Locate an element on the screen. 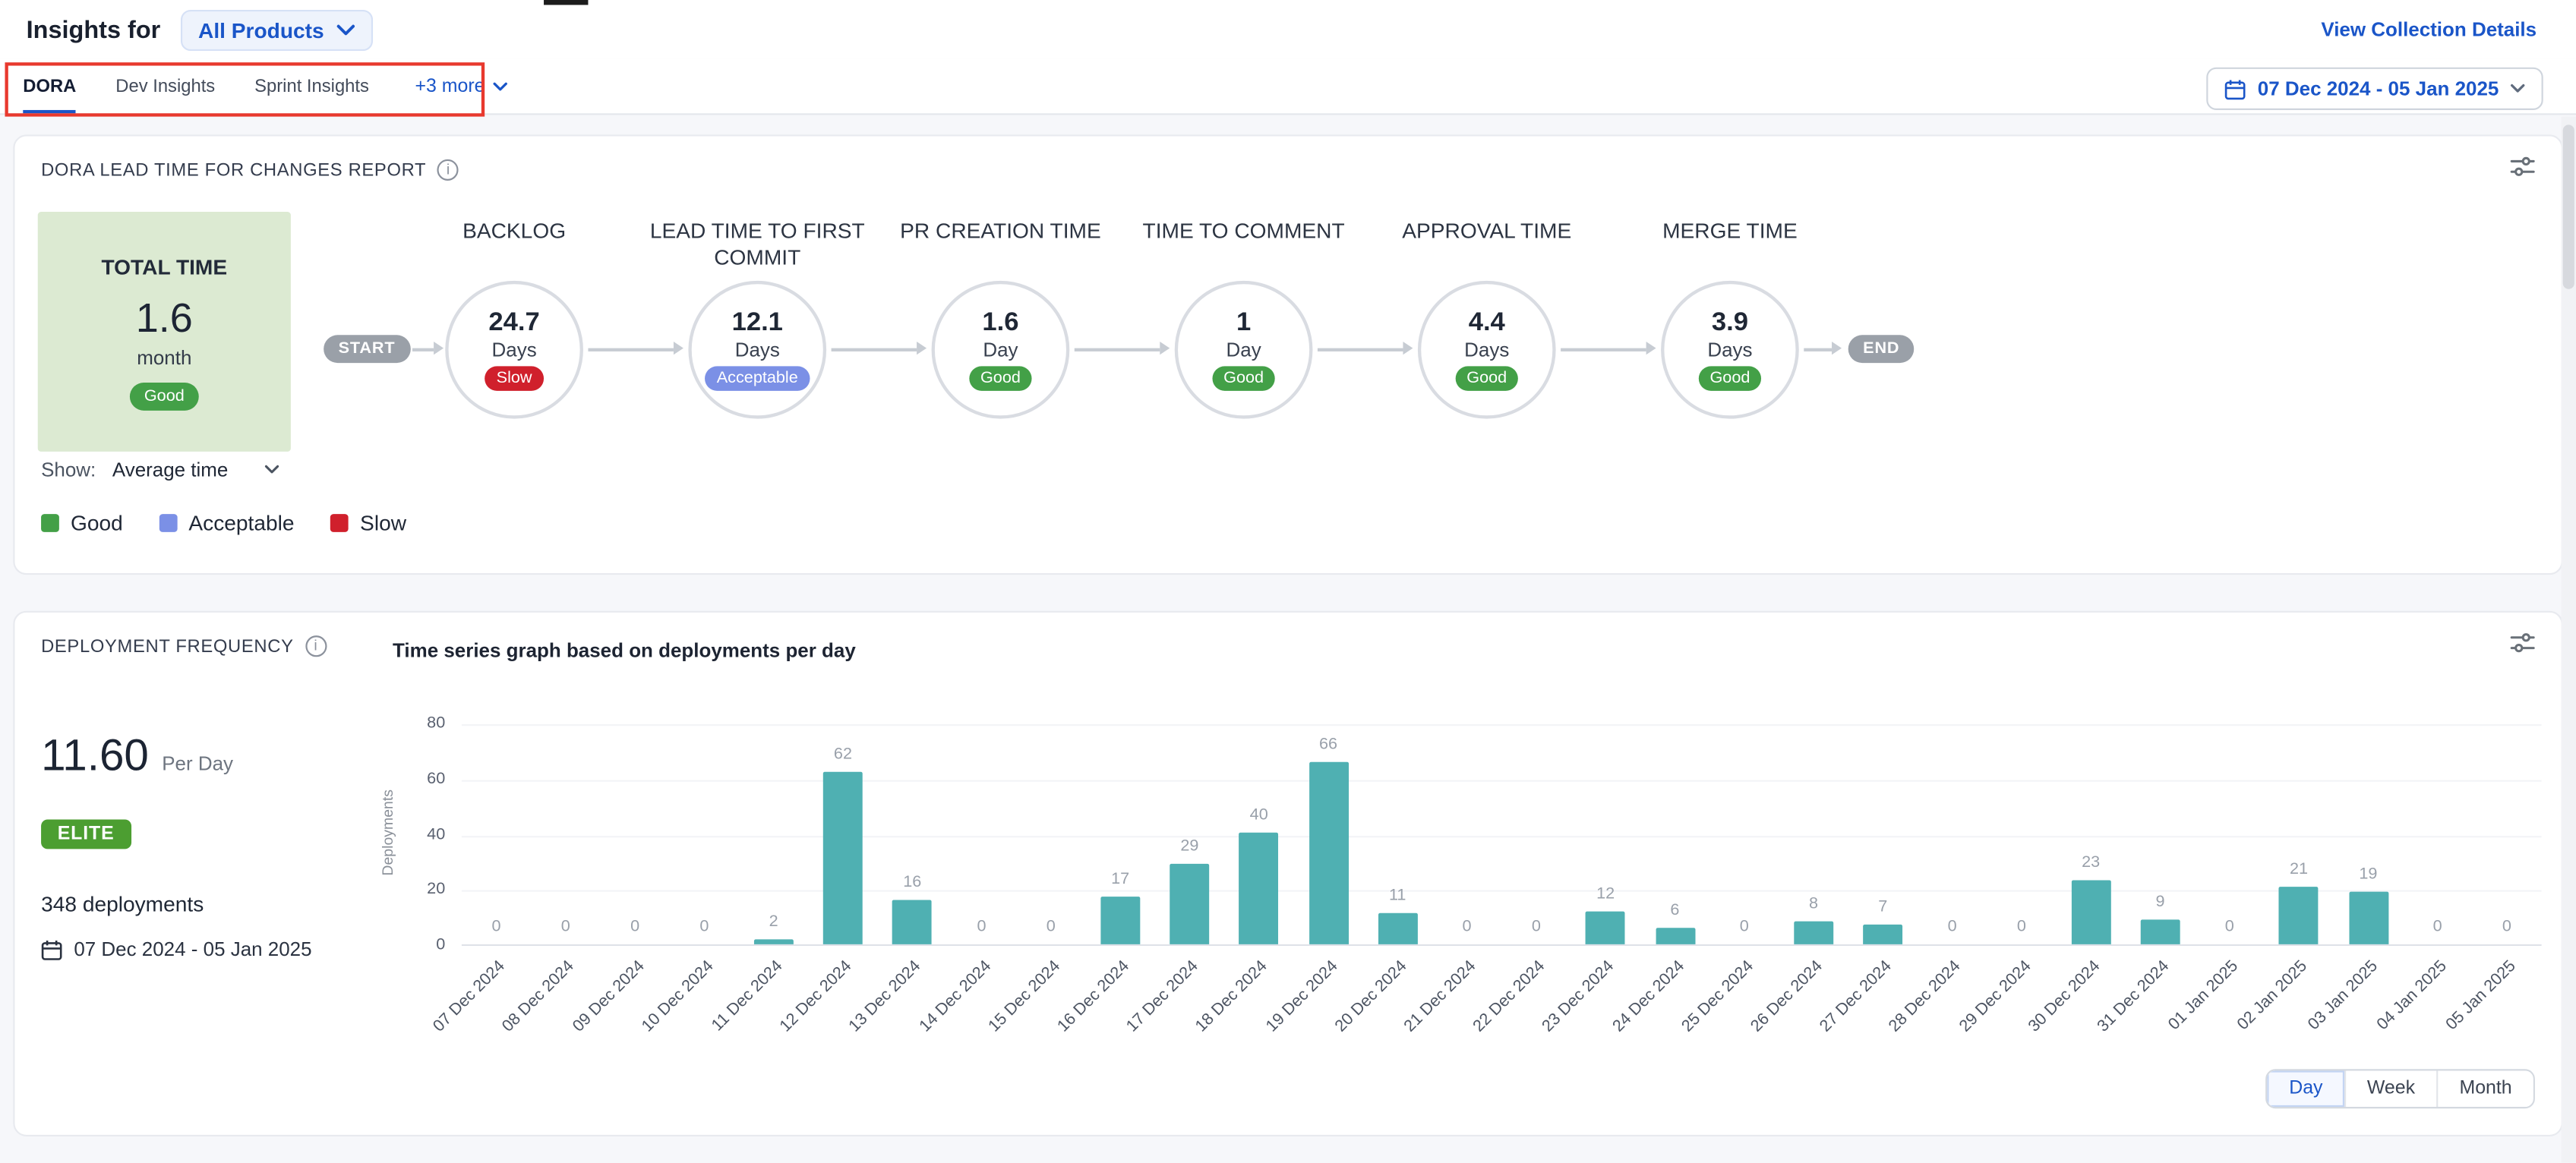  deployment-card-title-row: DEPLOYMENT FREQUENCY i is located at coordinates (184, 646).